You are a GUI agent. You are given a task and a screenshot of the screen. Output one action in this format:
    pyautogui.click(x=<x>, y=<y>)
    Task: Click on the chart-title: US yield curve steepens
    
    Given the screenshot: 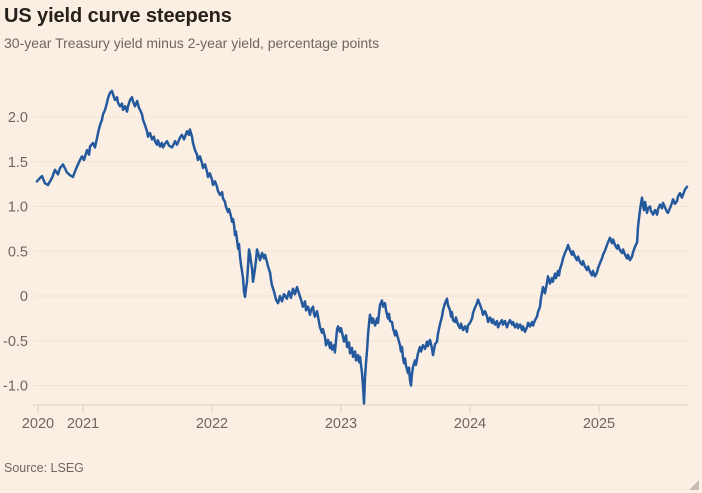 What is the action you would take?
    pyautogui.click(x=118, y=16)
    